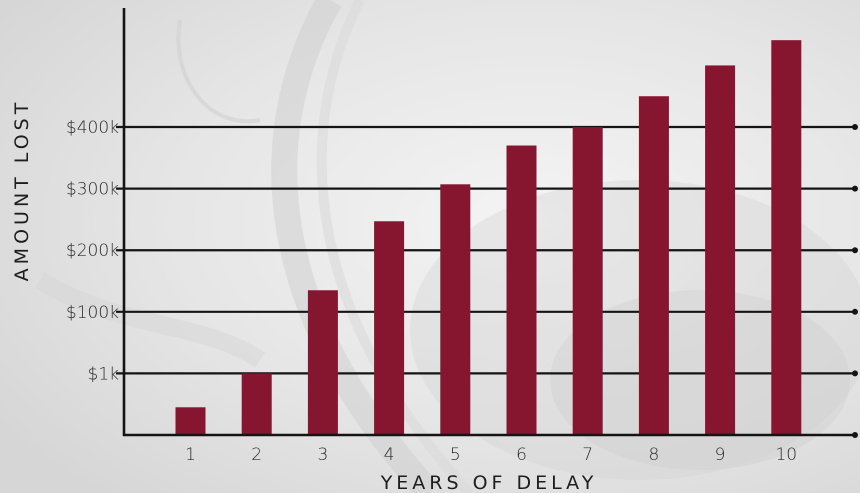 Image resolution: width=860 pixels, height=493 pixels. What do you see at coordinates (389, 455) in the screenshot?
I see `x-tick-label: 4` at bounding box center [389, 455].